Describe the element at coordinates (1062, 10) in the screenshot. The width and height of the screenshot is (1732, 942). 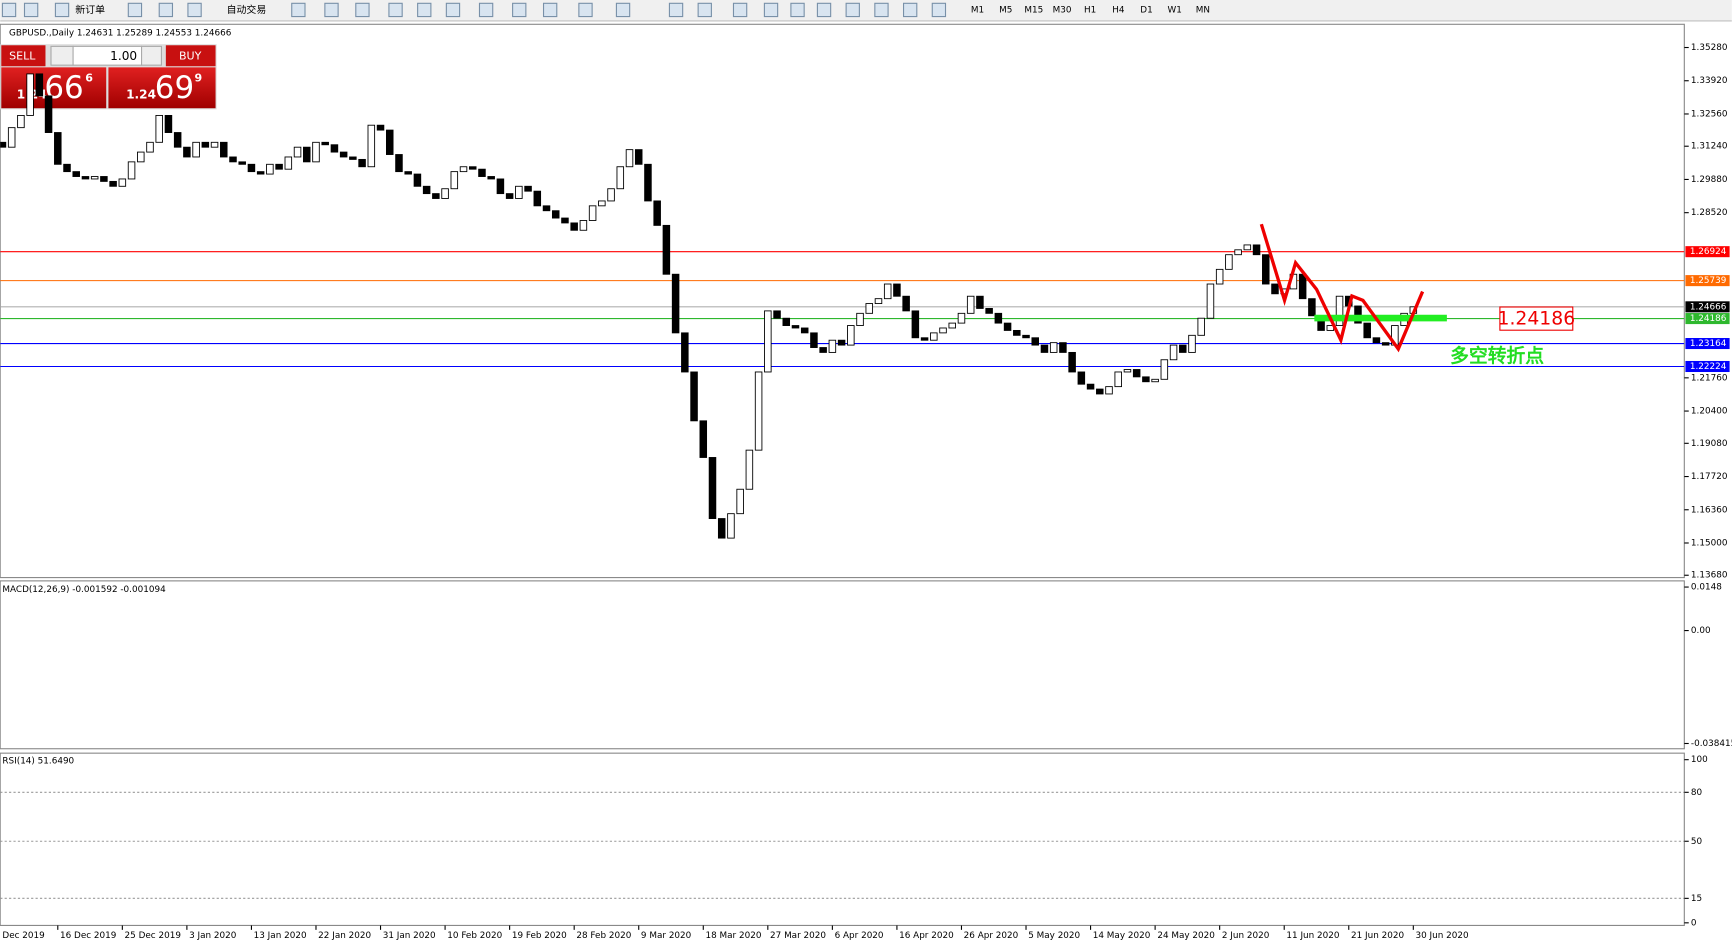
I see `timeframe-button: M30` at that location.